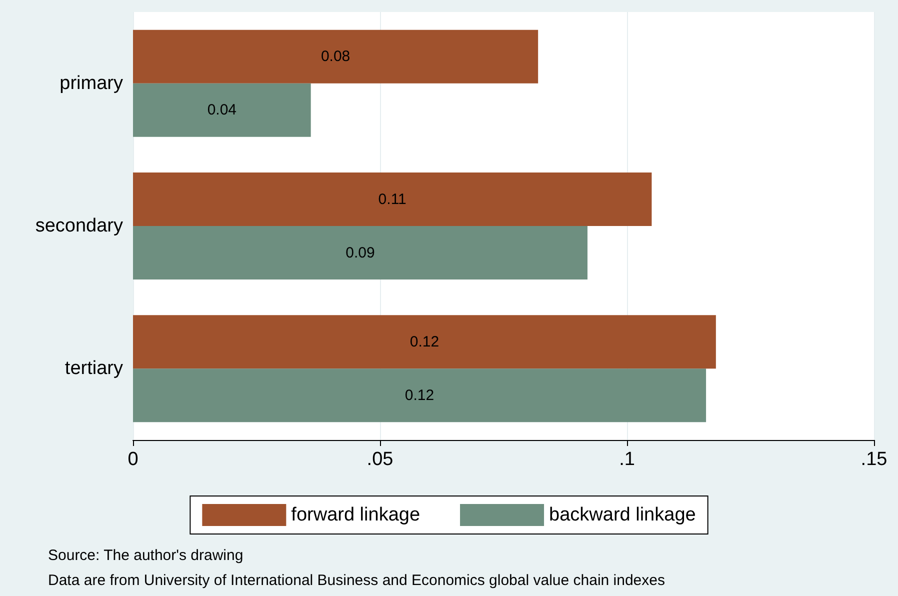 The height and width of the screenshot is (596, 898). I want to click on data-label: 0.08, so click(335, 57).